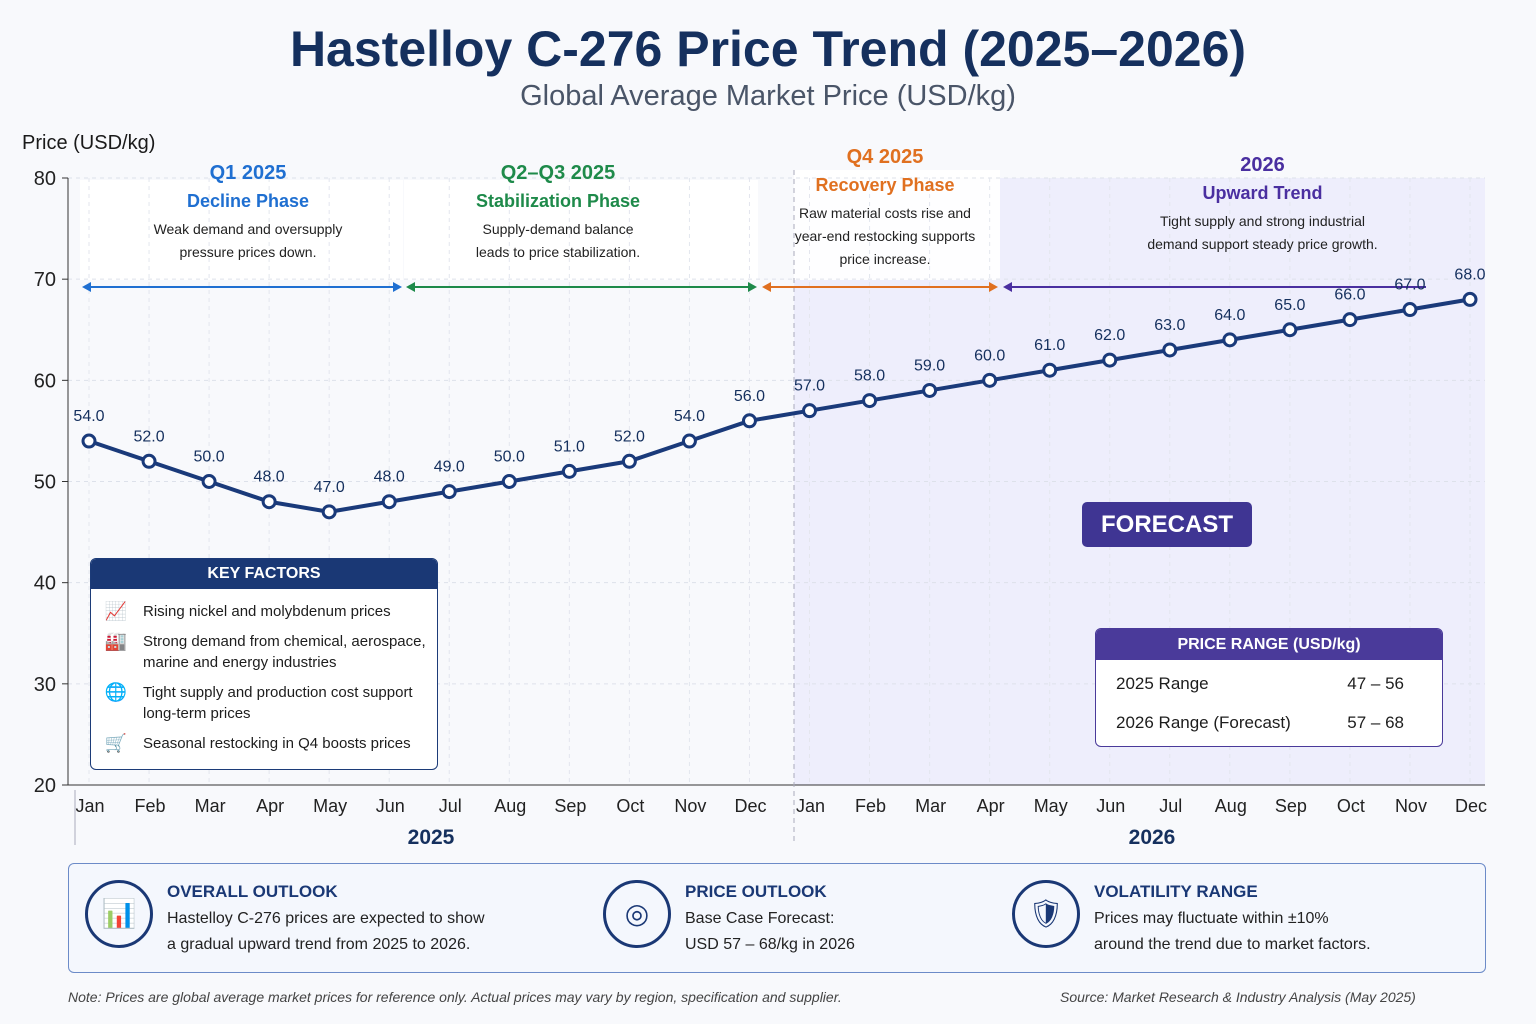  Describe the element at coordinates (1169, 325) in the screenshot. I see `data-label: 63.0` at that location.